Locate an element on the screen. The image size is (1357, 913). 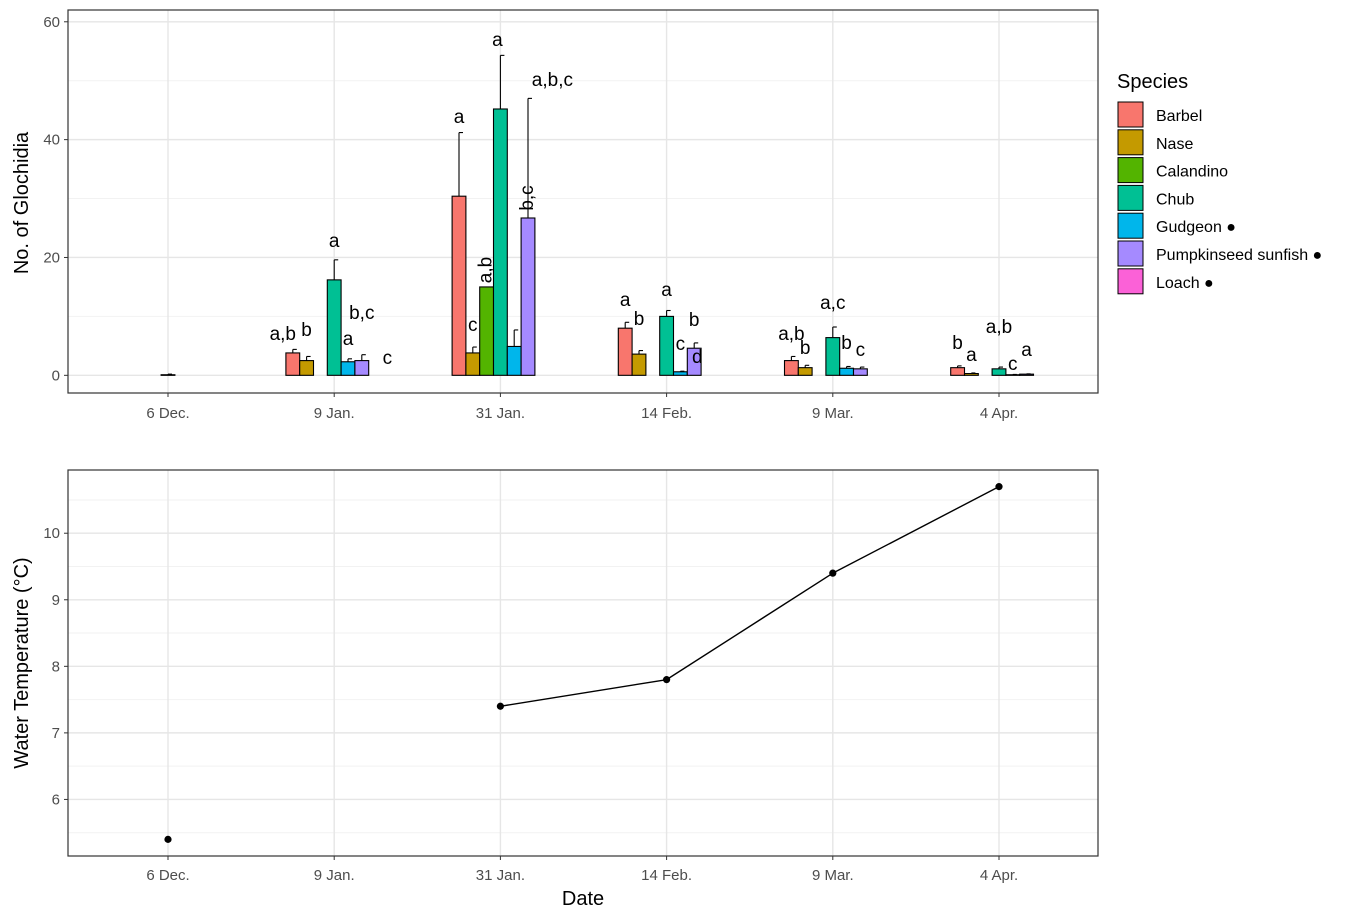
bar-x-tick-label: 4 Apr. is located at coordinates (999, 413).